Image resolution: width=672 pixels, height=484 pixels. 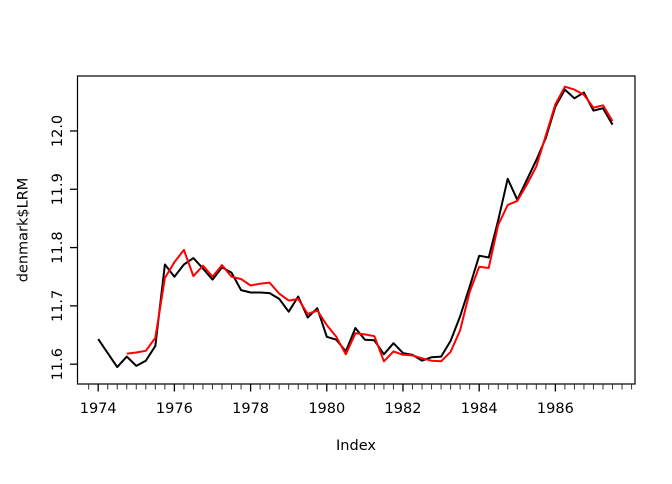 What do you see at coordinates (58, 189) in the screenshot?
I see `y-tick-label: 11.9` at bounding box center [58, 189].